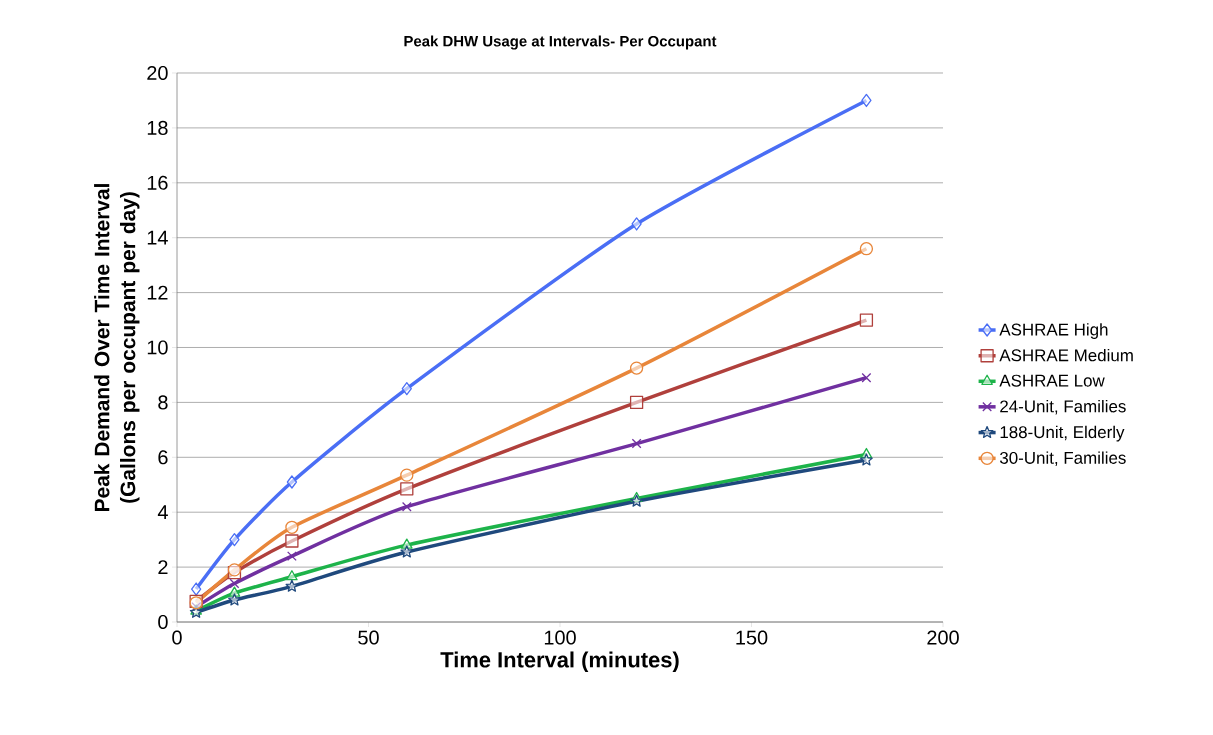 The image size is (1213, 735). Describe the element at coordinates (1052, 380) in the screenshot. I see `legend-label: ASHRAE Low` at that location.